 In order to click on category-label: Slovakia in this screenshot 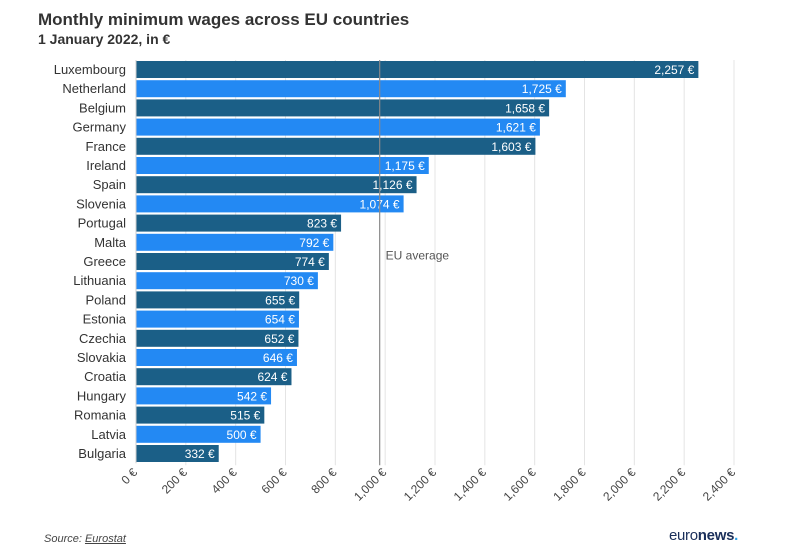, I will do `click(102, 357)`.